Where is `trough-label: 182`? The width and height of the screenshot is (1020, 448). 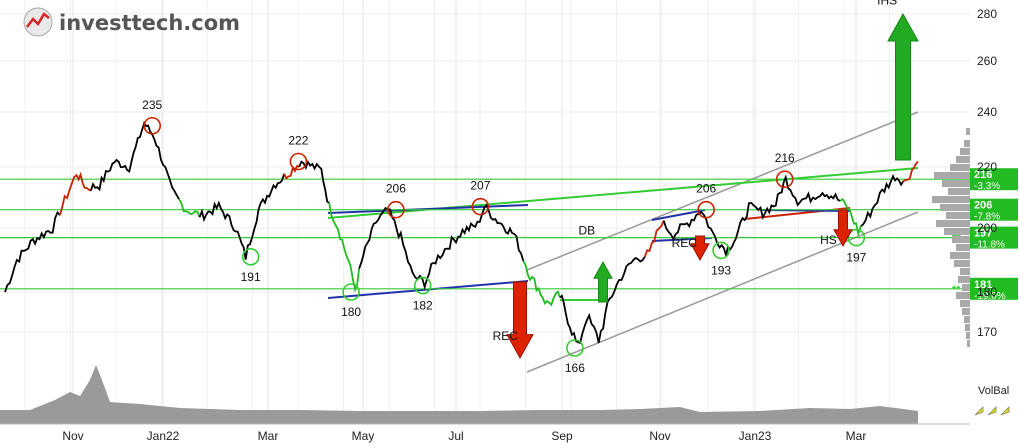 trough-label: 182 is located at coordinates (423, 306).